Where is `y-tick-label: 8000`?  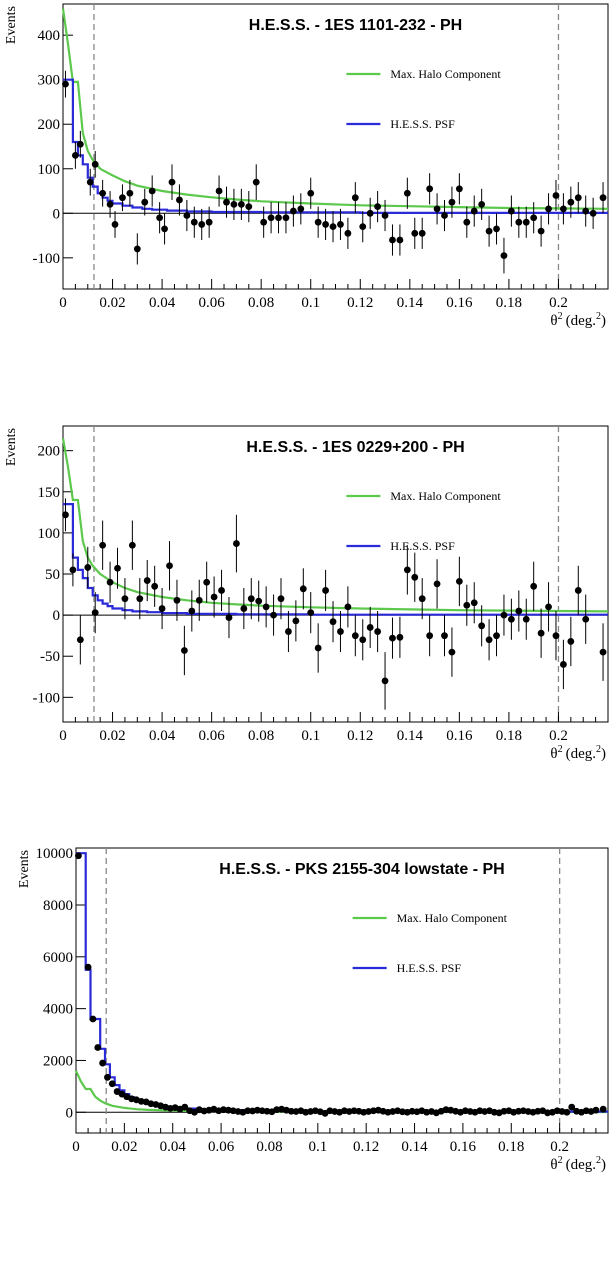
y-tick-label: 8000 is located at coordinates (58, 906).